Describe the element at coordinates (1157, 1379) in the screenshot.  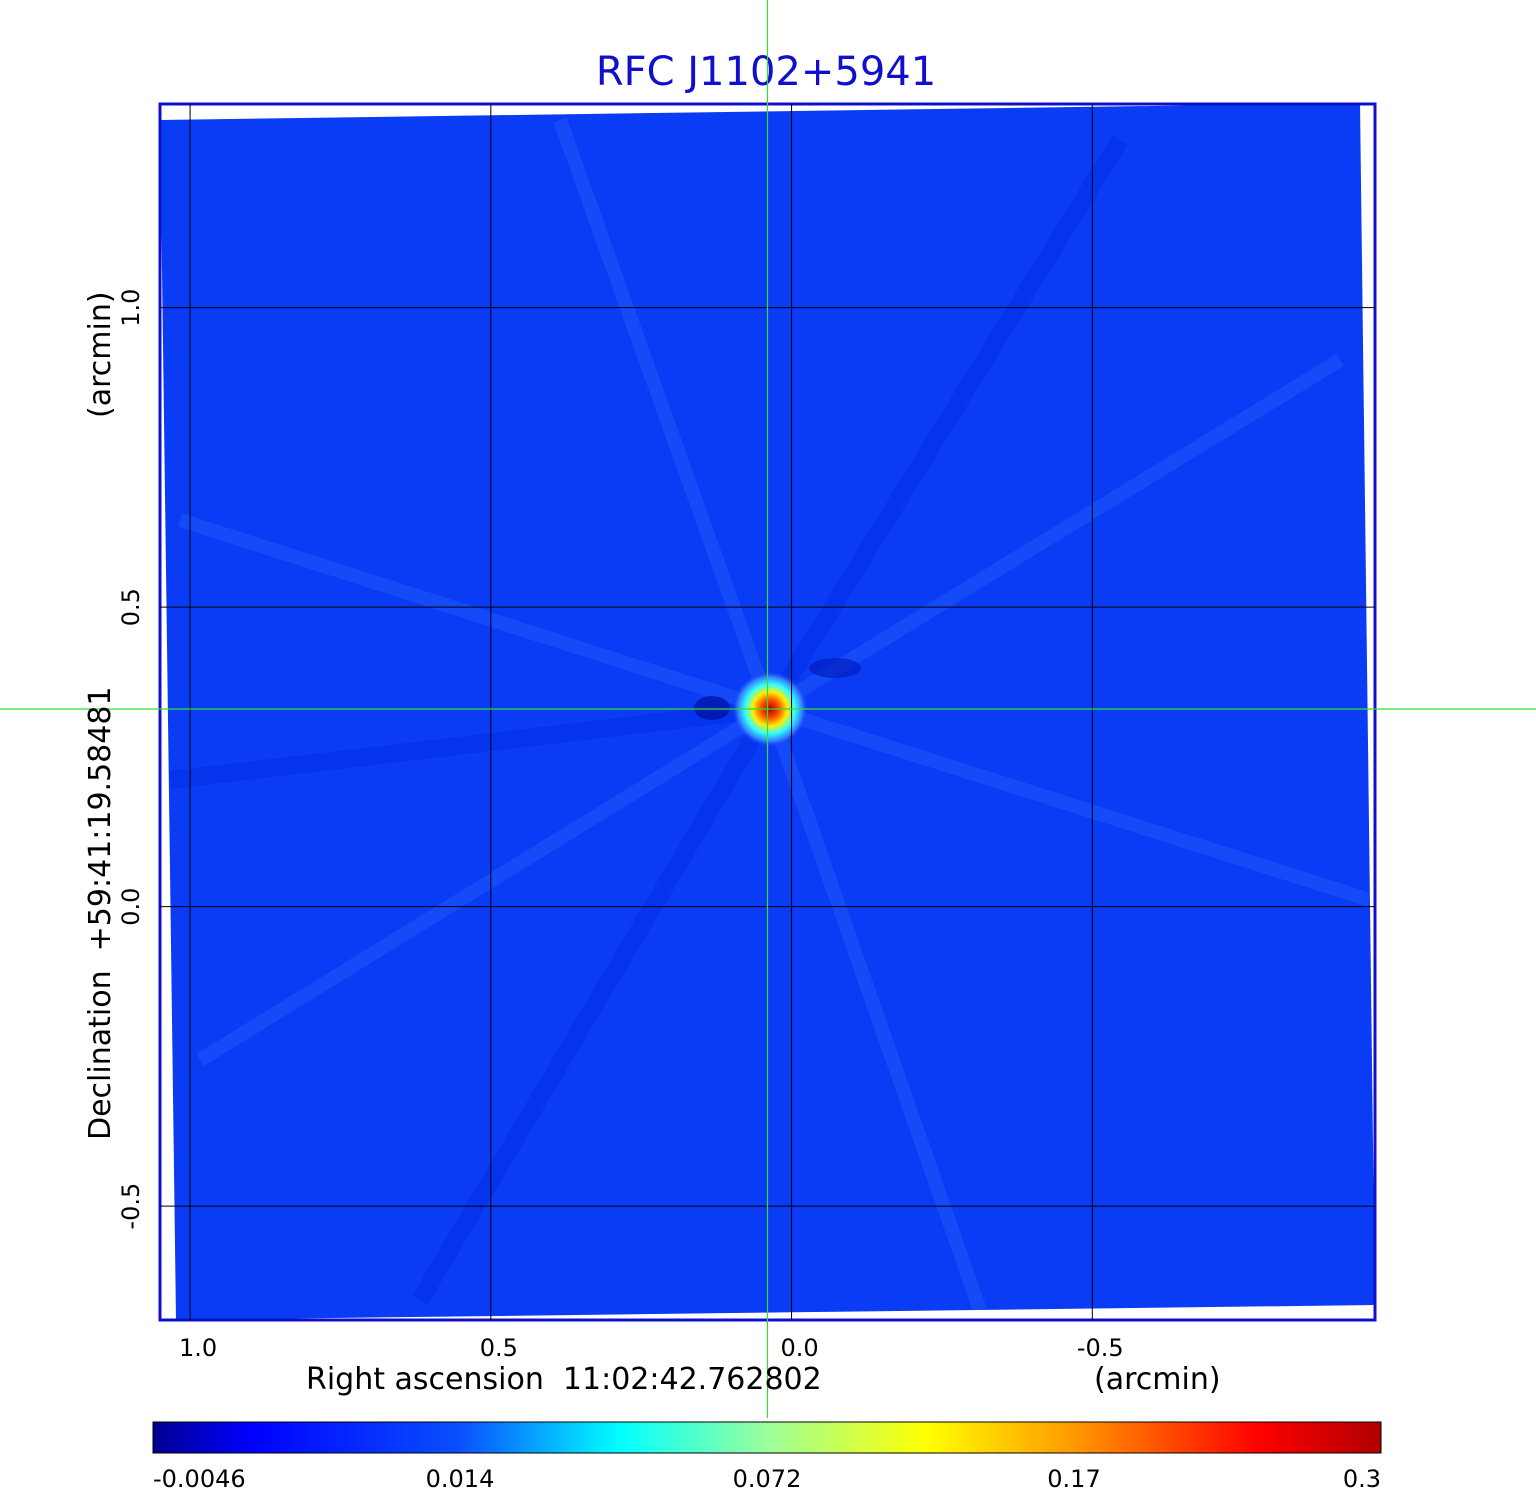
I see `x-axis-unit: (arcmin)` at that location.